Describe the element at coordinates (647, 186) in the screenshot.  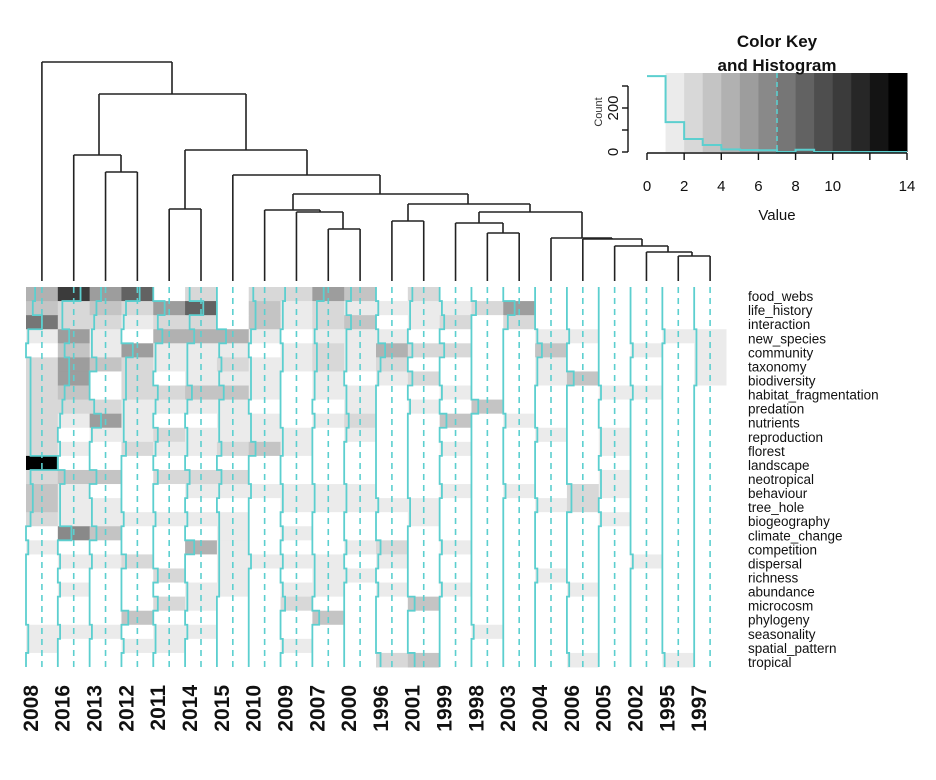
I see `x-tick-label: 0` at that location.